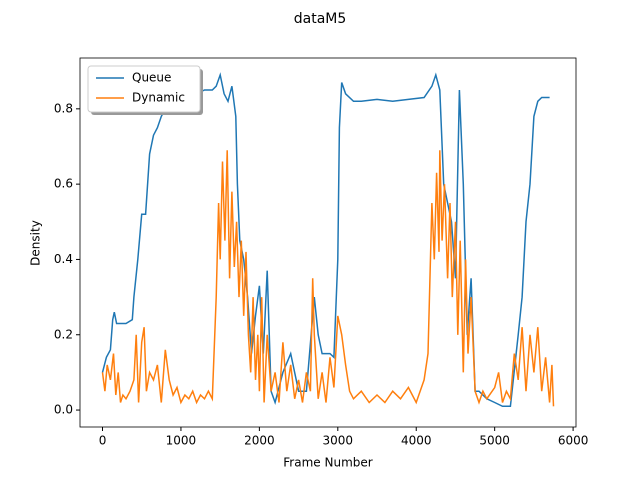 The image size is (640, 480). What do you see at coordinates (63, 184) in the screenshot?
I see `y-tick-label: 0.6` at bounding box center [63, 184].